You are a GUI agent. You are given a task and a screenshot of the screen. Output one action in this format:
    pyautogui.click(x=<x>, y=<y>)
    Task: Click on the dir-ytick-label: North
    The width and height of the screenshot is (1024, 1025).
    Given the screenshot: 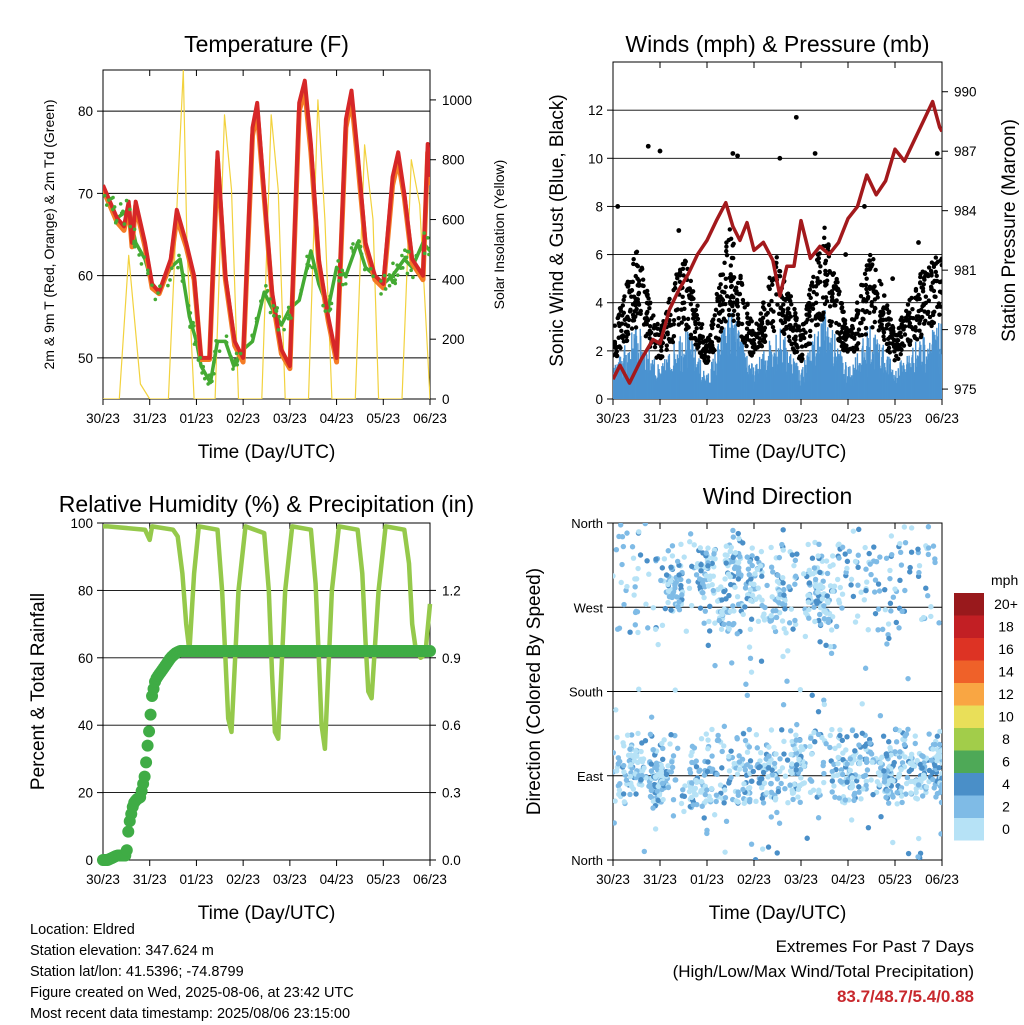 What is the action you would take?
    pyautogui.click(x=587, y=860)
    